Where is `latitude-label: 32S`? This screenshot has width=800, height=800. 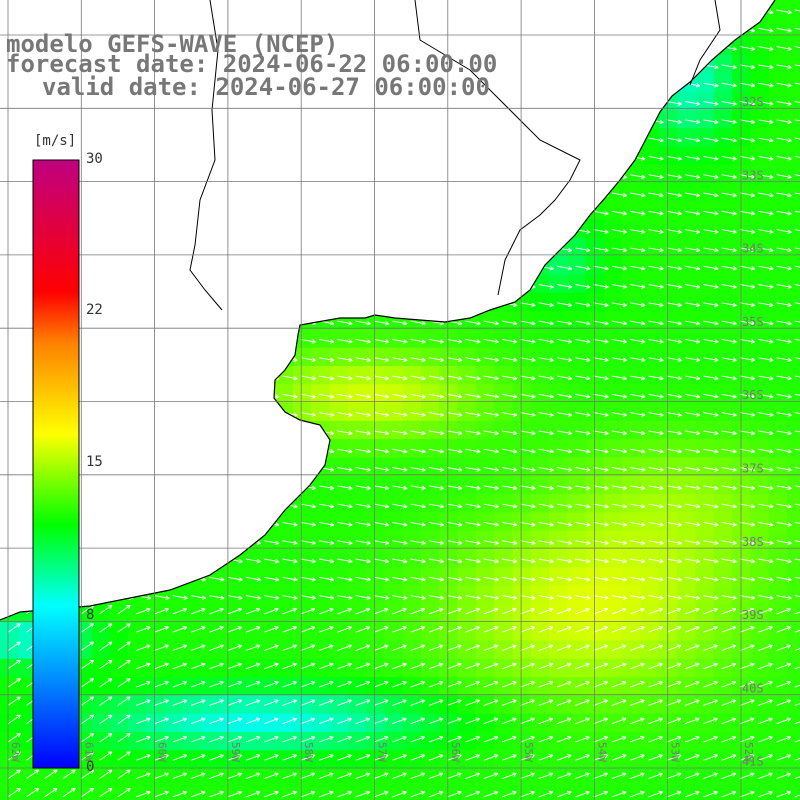 latitude-label: 32S is located at coordinates (753, 102).